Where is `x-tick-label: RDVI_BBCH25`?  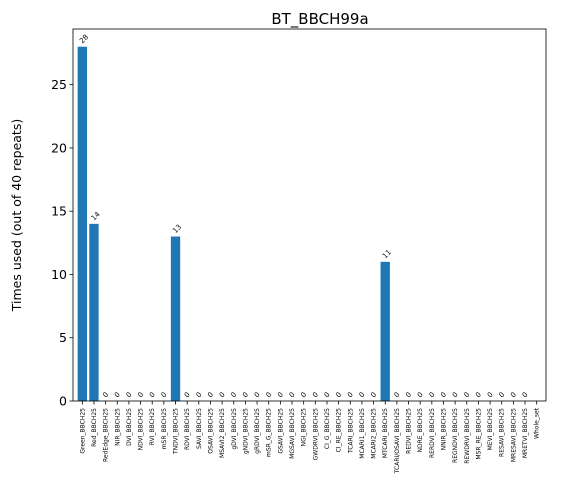
x-tick-label: RDVI_BBCH25 is located at coordinates (187, 429).